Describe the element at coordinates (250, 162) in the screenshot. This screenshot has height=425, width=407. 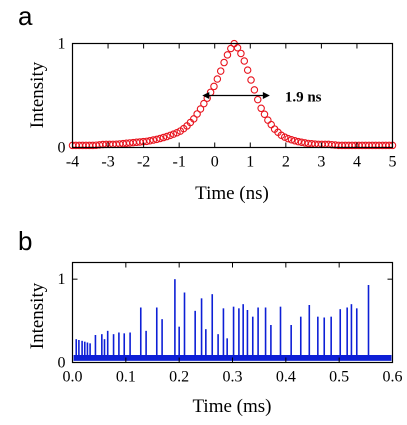
I see `x-tick-label: 1` at that location.